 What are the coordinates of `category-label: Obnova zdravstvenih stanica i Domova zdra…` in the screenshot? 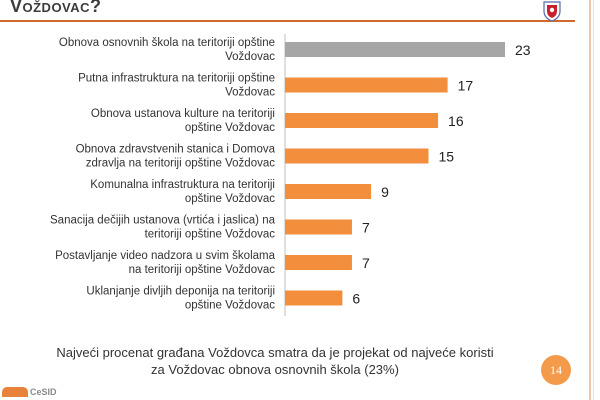 It's located at (176, 157).